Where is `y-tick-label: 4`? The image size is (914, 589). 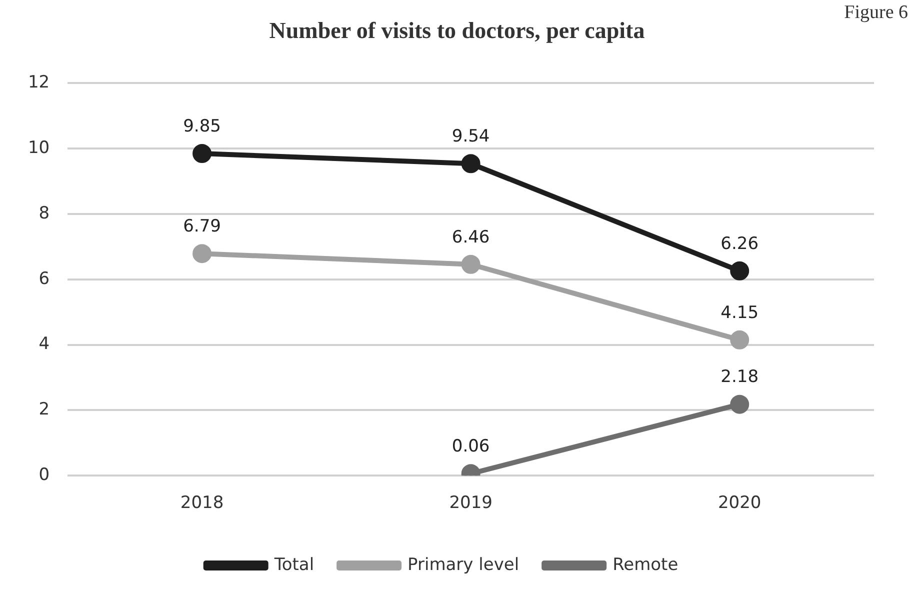
y-tick-label: 4 is located at coordinates (44, 344).